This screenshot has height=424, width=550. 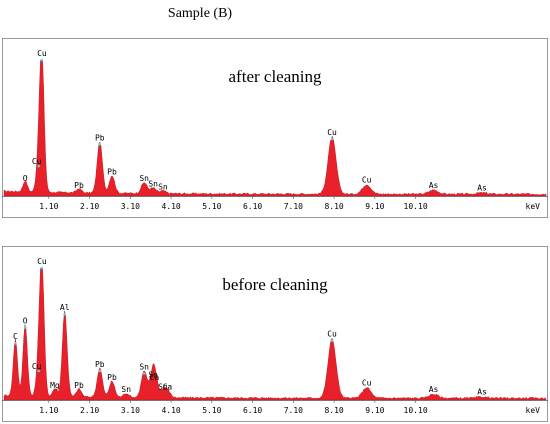 What do you see at coordinates (15, 336) in the screenshot?
I see `peak-label: C` at bounding box center [15, 336].